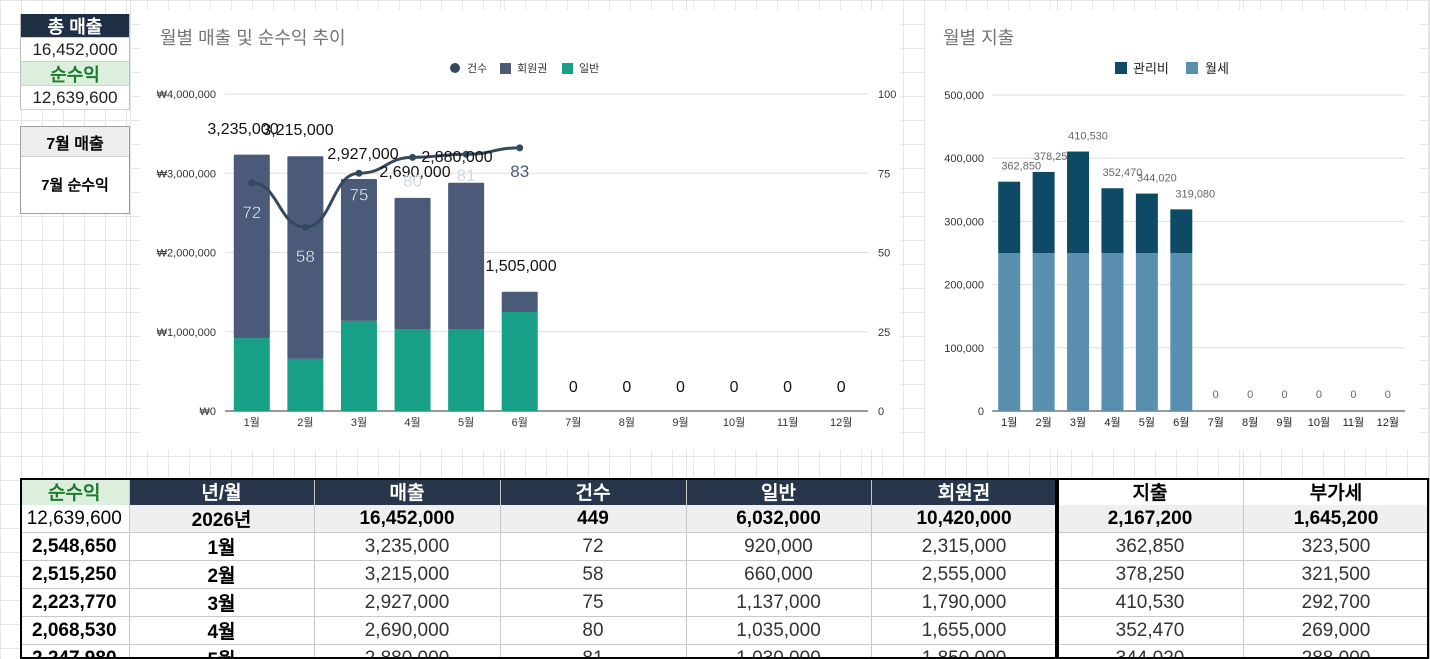 The width and height of the screenshot is (1430, 659). Describe the element at coordinates (593, 519) in the screenshot. I see `total-cell: 449` at that location.